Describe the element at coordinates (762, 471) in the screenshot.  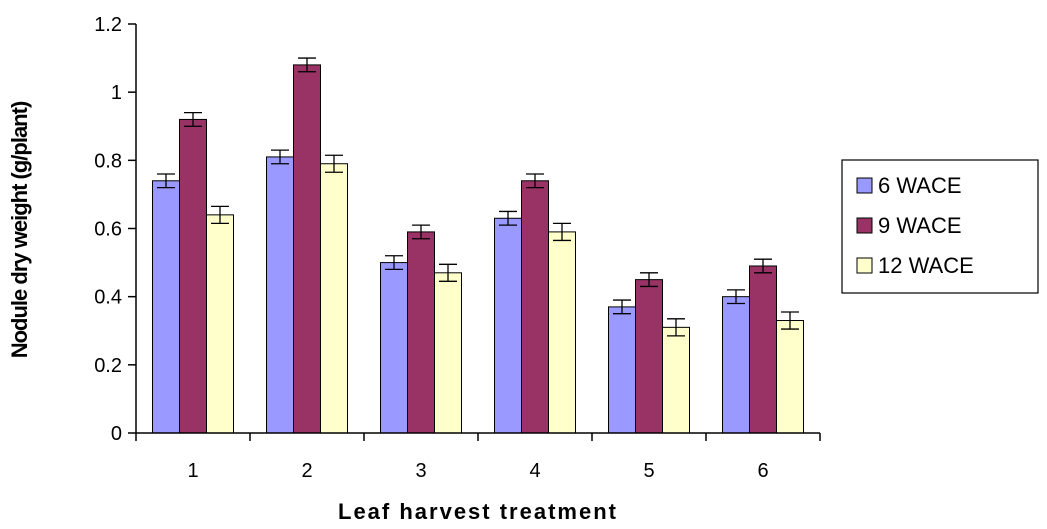
I see `x-tick-label: 6` at that location.